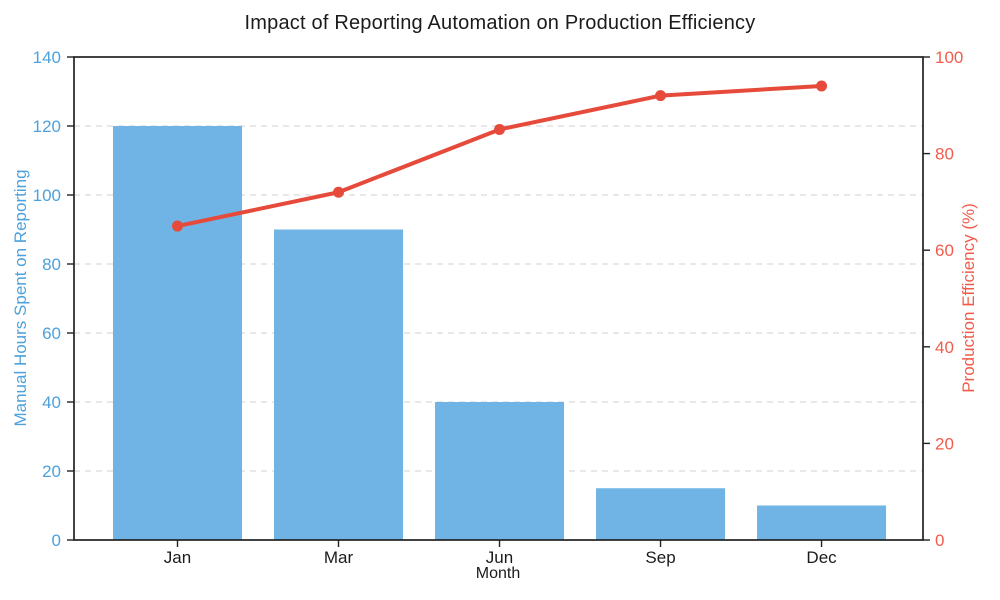  I want to click on left-tick-label: 120, so click(47, 126).